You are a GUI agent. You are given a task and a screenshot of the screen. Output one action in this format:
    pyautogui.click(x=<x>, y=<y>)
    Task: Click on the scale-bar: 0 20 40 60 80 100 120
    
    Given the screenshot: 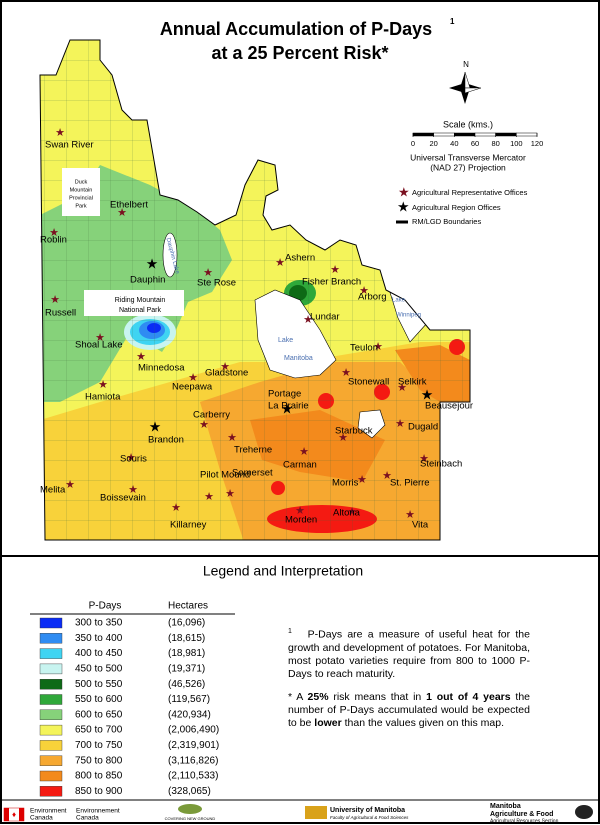 What is the action you would take?
    pyautogui.click(x=477, y=140)
    